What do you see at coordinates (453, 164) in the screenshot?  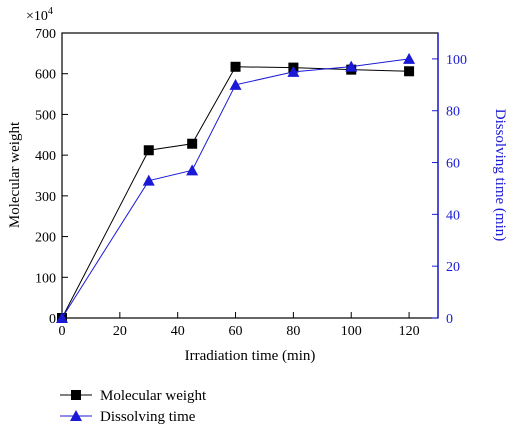 I see `y2-tick-label: 60` at bounding box center [453, 164].